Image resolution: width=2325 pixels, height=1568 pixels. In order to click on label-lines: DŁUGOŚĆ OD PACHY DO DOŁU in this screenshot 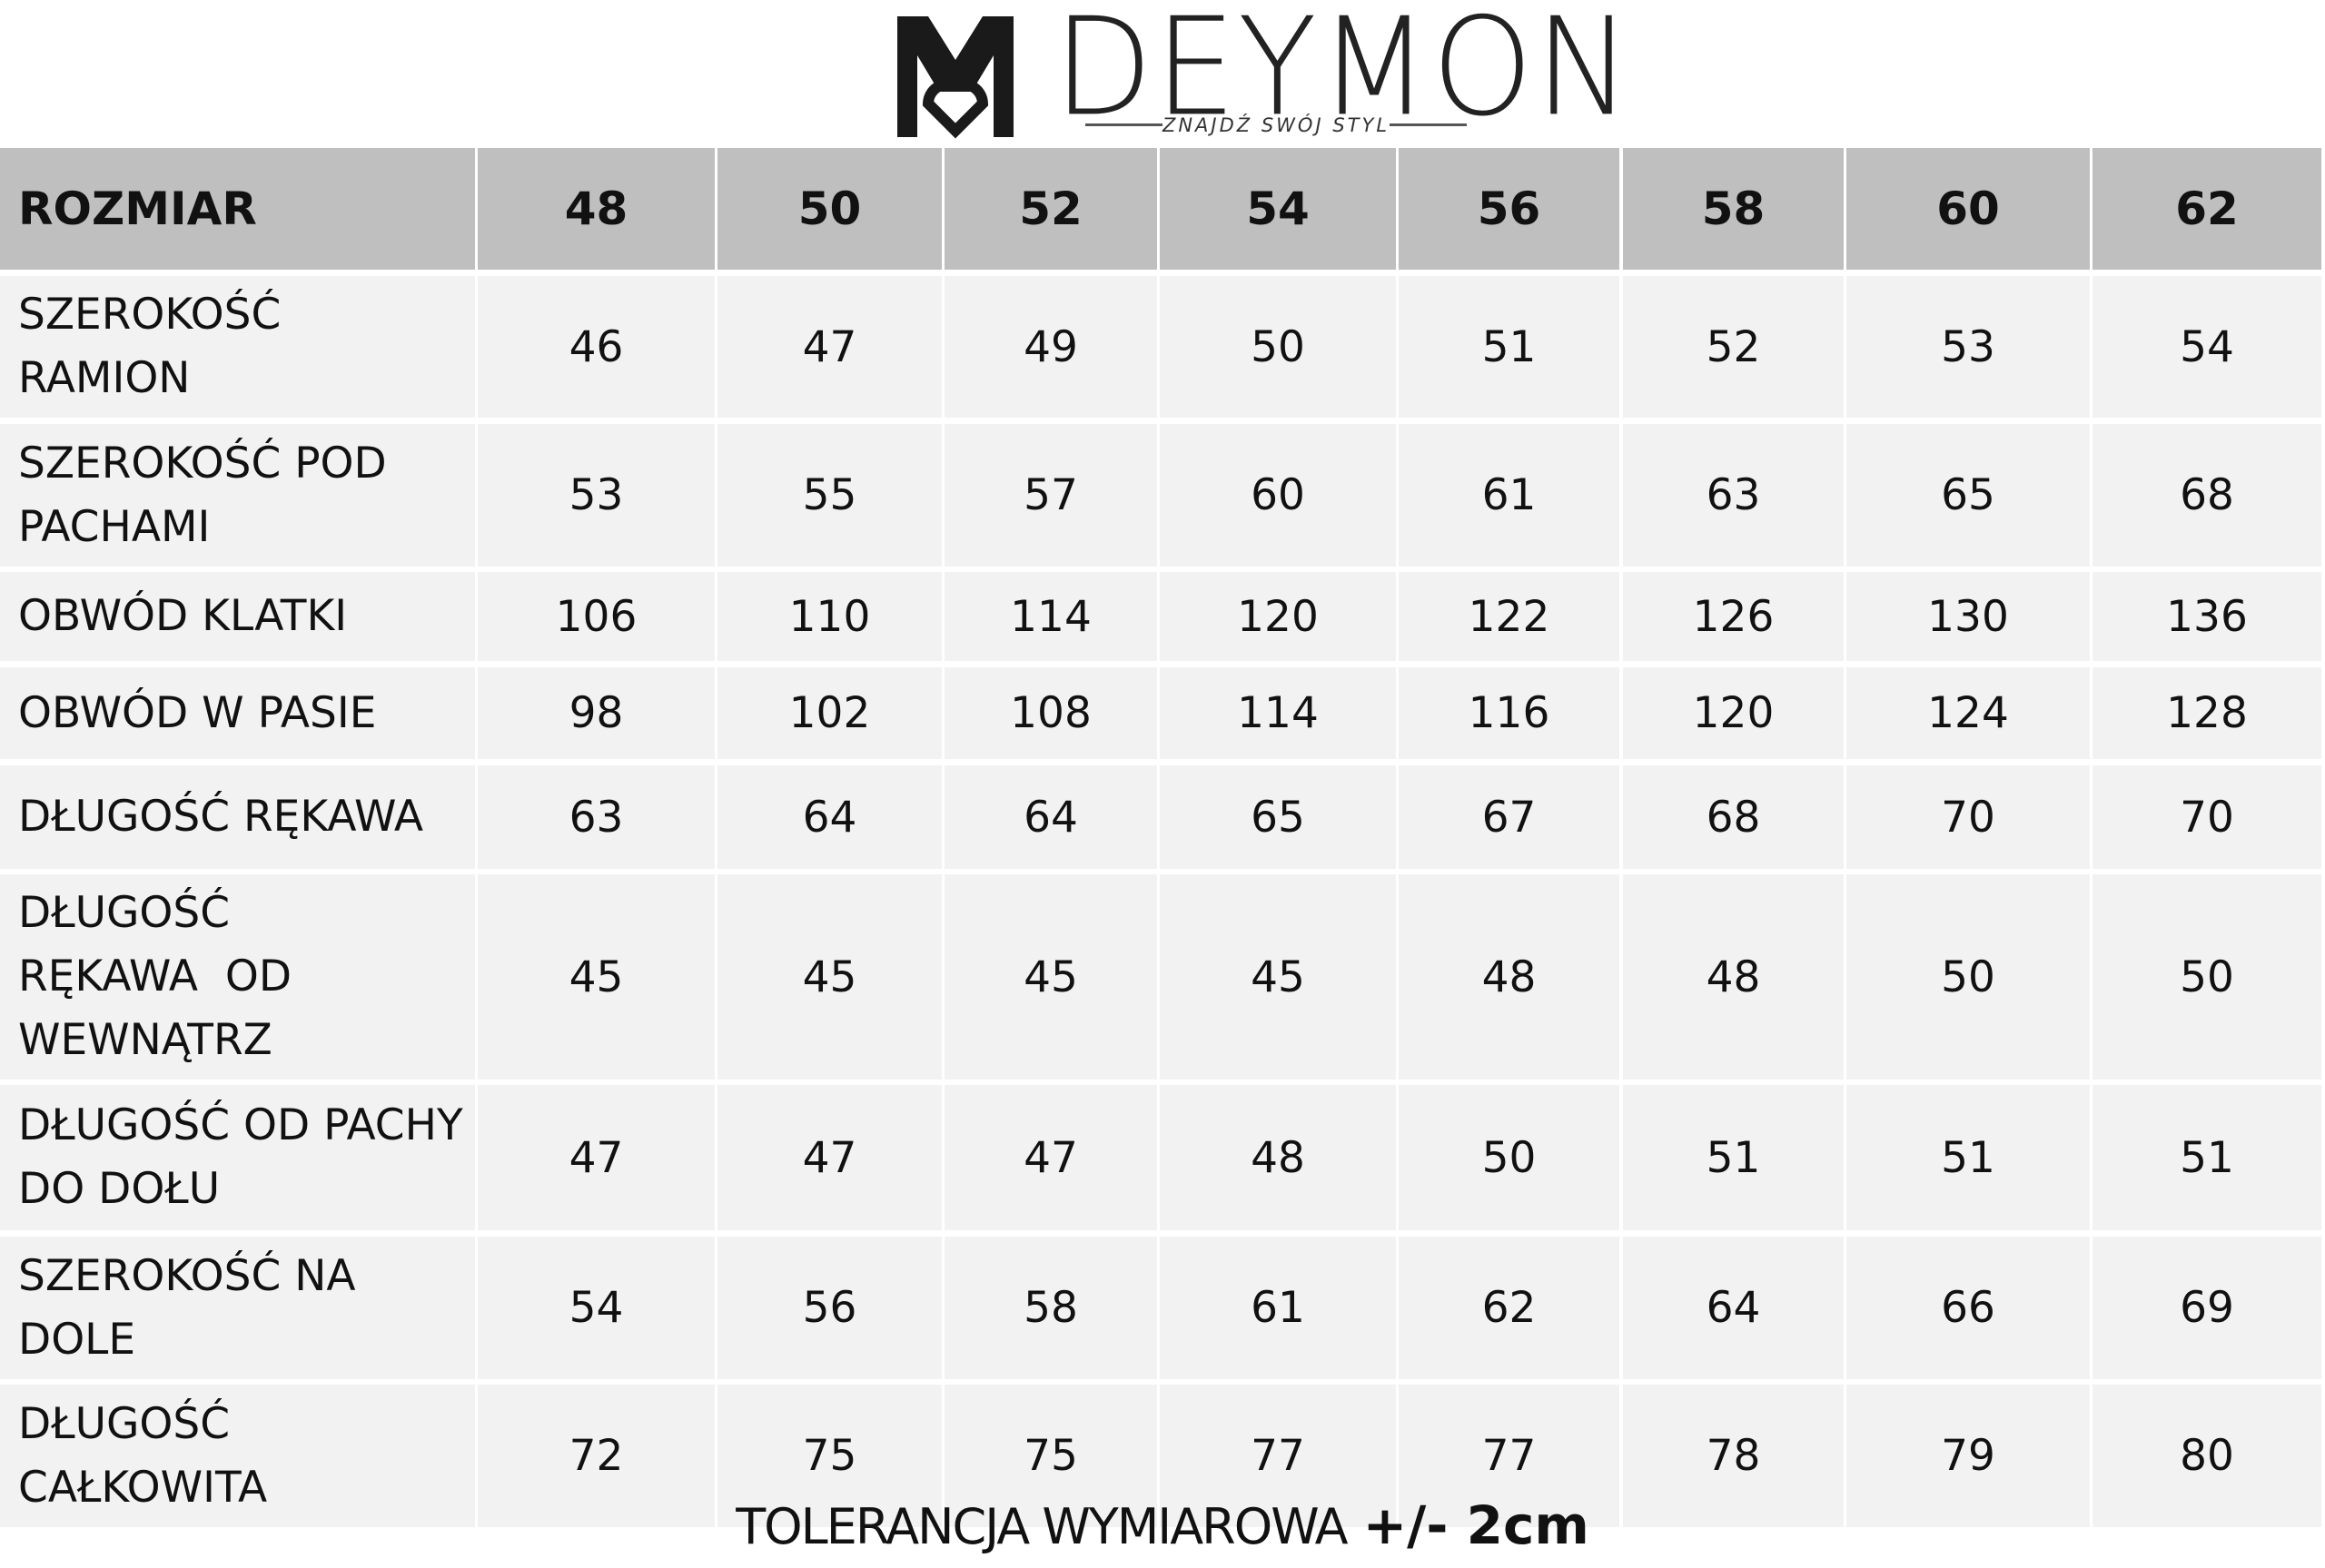, I will do `click(240, 1157)`.